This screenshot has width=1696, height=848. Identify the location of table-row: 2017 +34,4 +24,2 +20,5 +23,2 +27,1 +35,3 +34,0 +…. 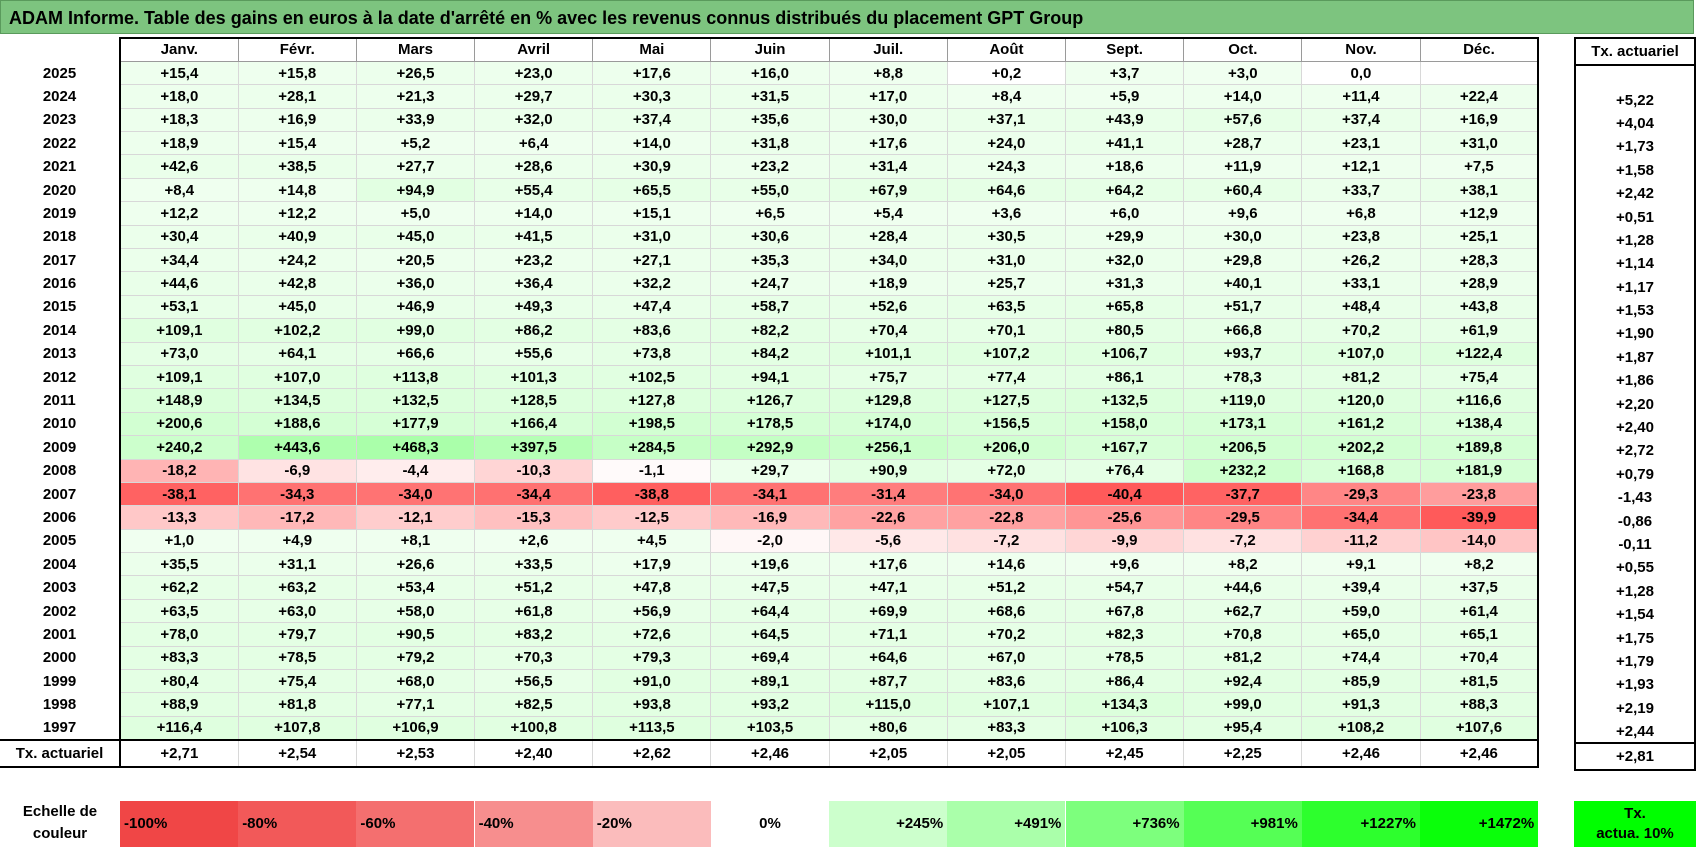
(770, 260).